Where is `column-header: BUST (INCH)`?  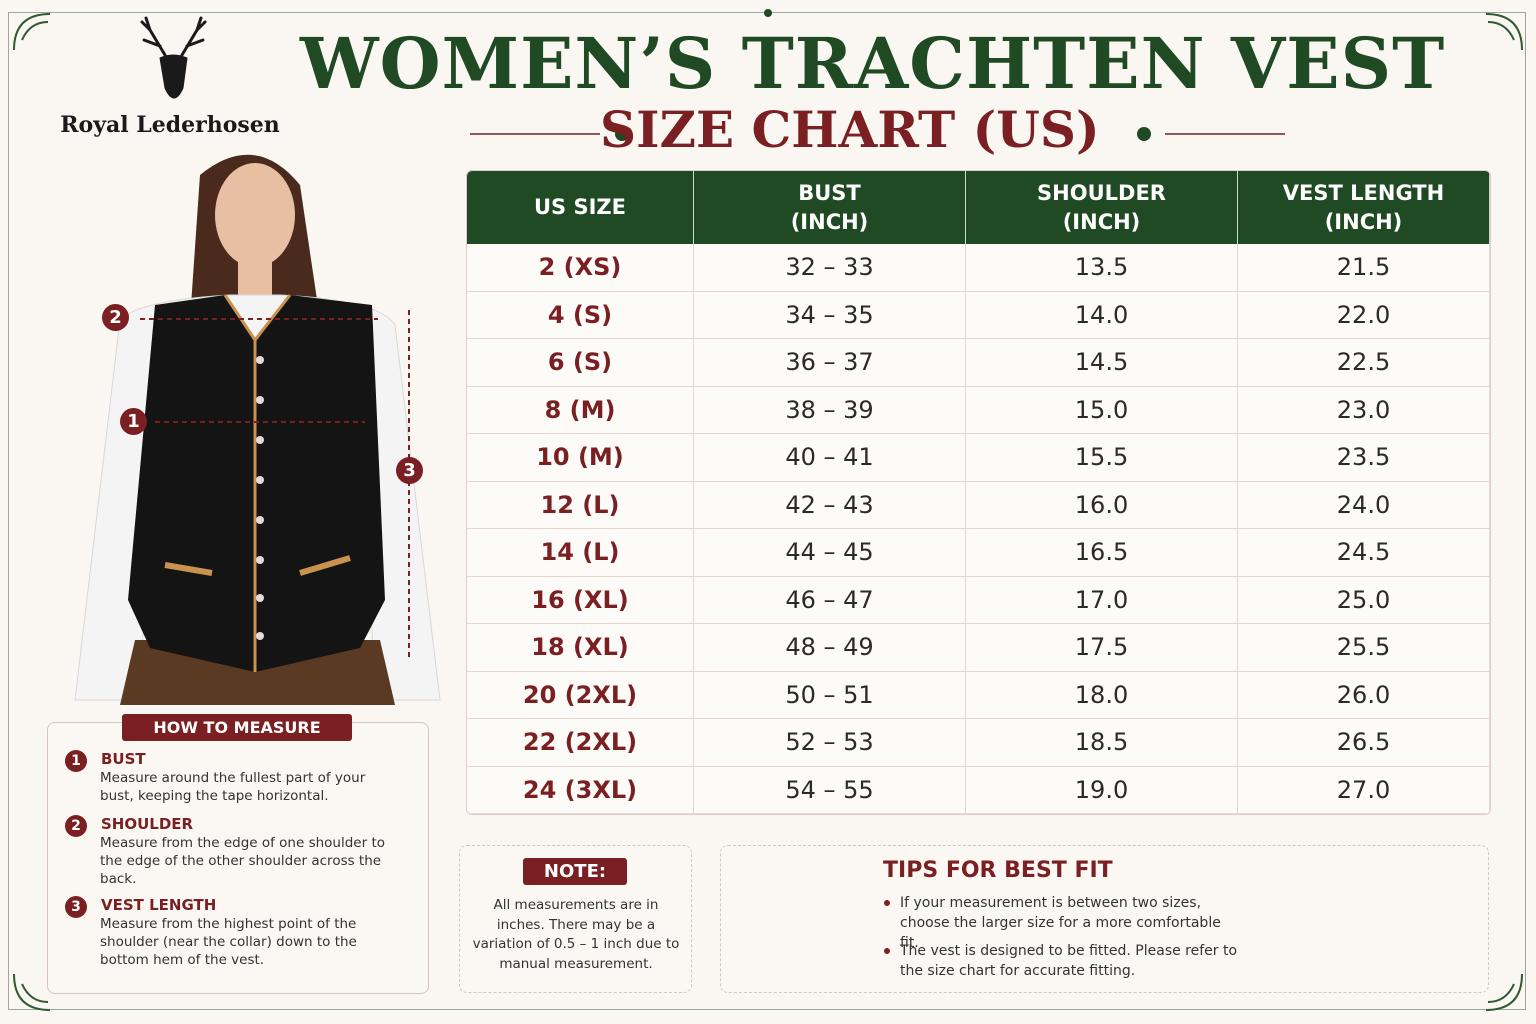
column-header: BUST (INCH) is located at coordinates (830, 207).